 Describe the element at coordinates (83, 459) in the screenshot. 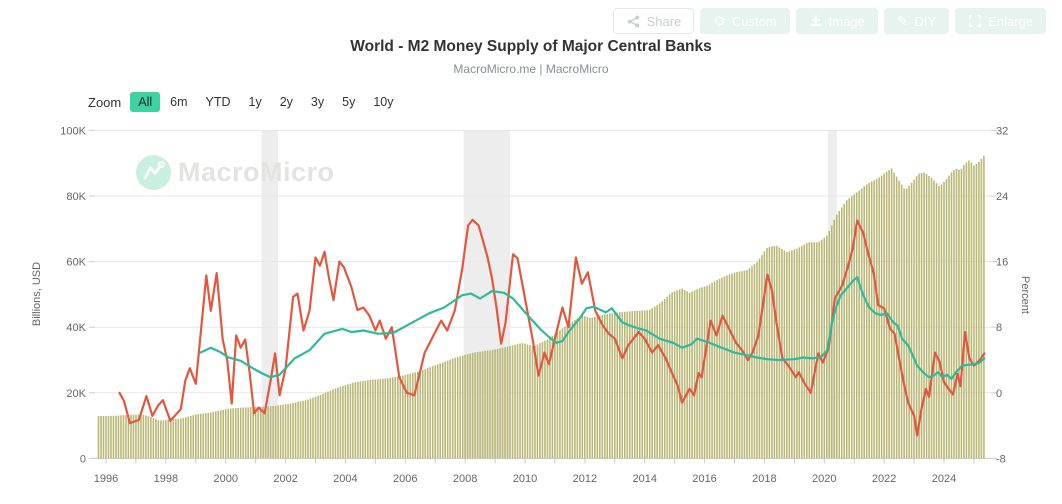

I see `left-axis-tick-label: 0` at that location.